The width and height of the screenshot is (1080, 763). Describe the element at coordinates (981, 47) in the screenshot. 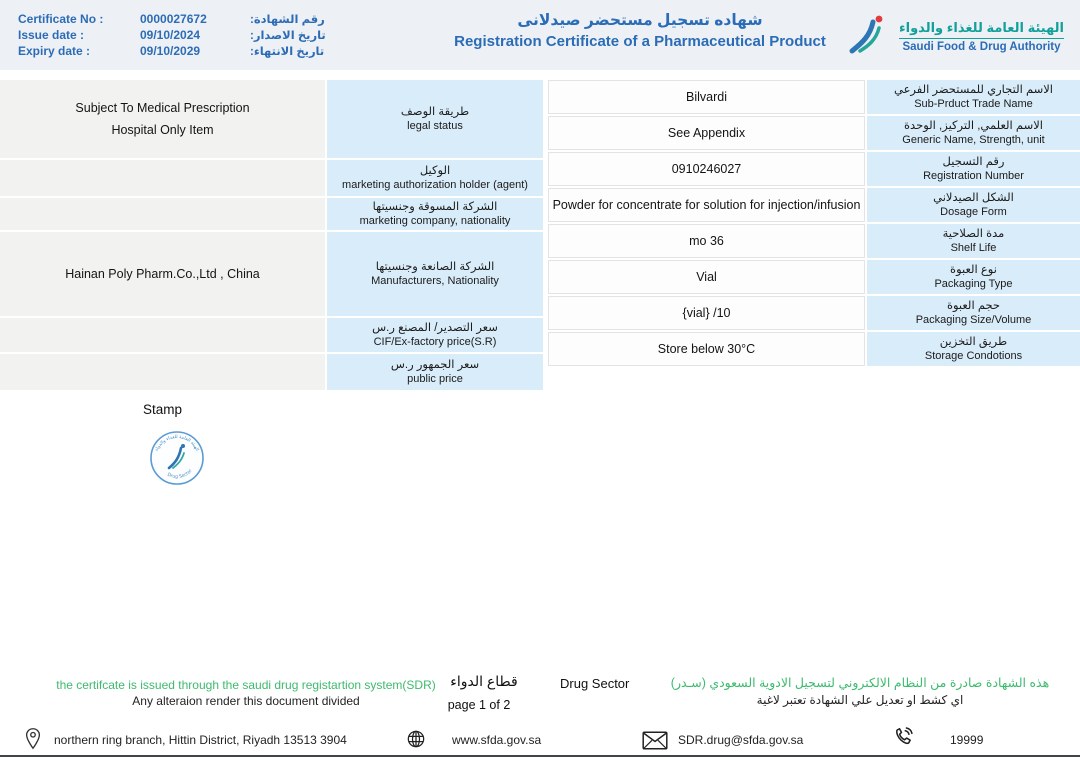

I see `authority-name-english: Saudi Food & Drug Authority` at that location.